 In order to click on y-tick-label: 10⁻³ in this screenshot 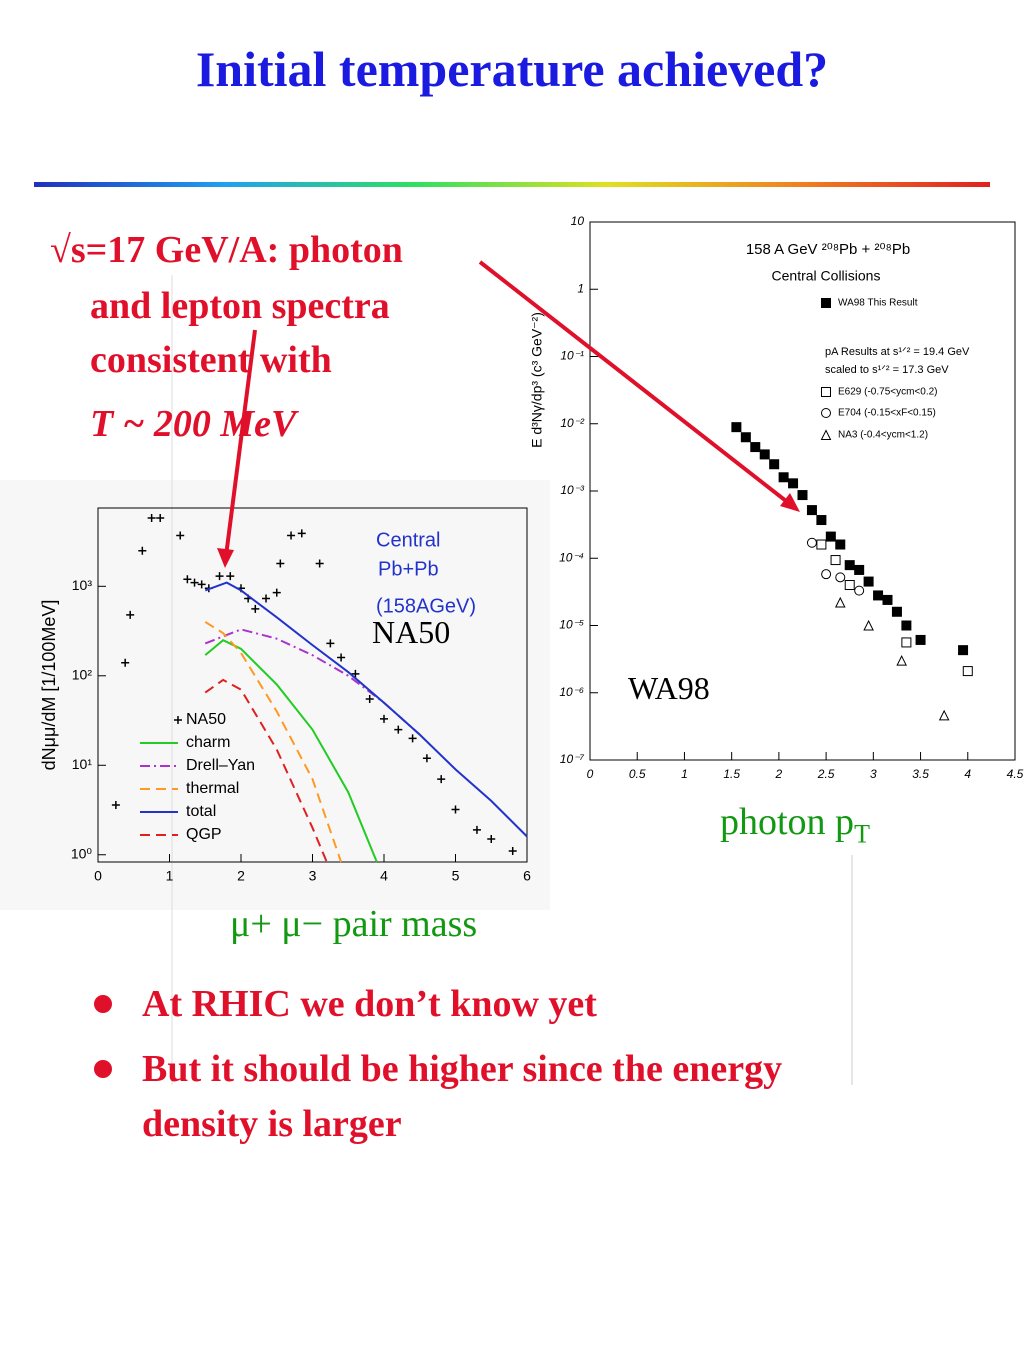, I will do `click(572, 490)`.